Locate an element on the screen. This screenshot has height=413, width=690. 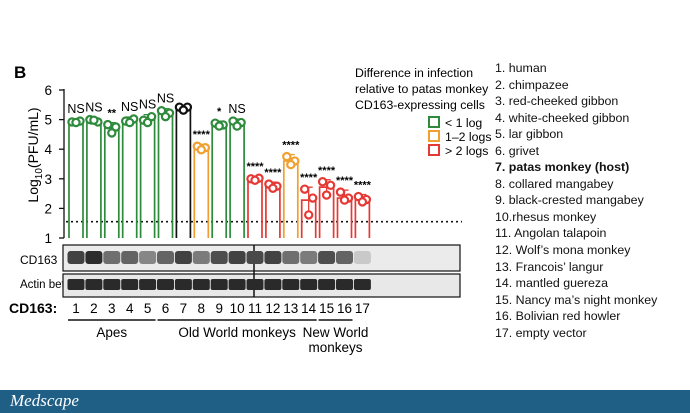
species-item: 14. mantled guereza is located at coordinates (551, 283).